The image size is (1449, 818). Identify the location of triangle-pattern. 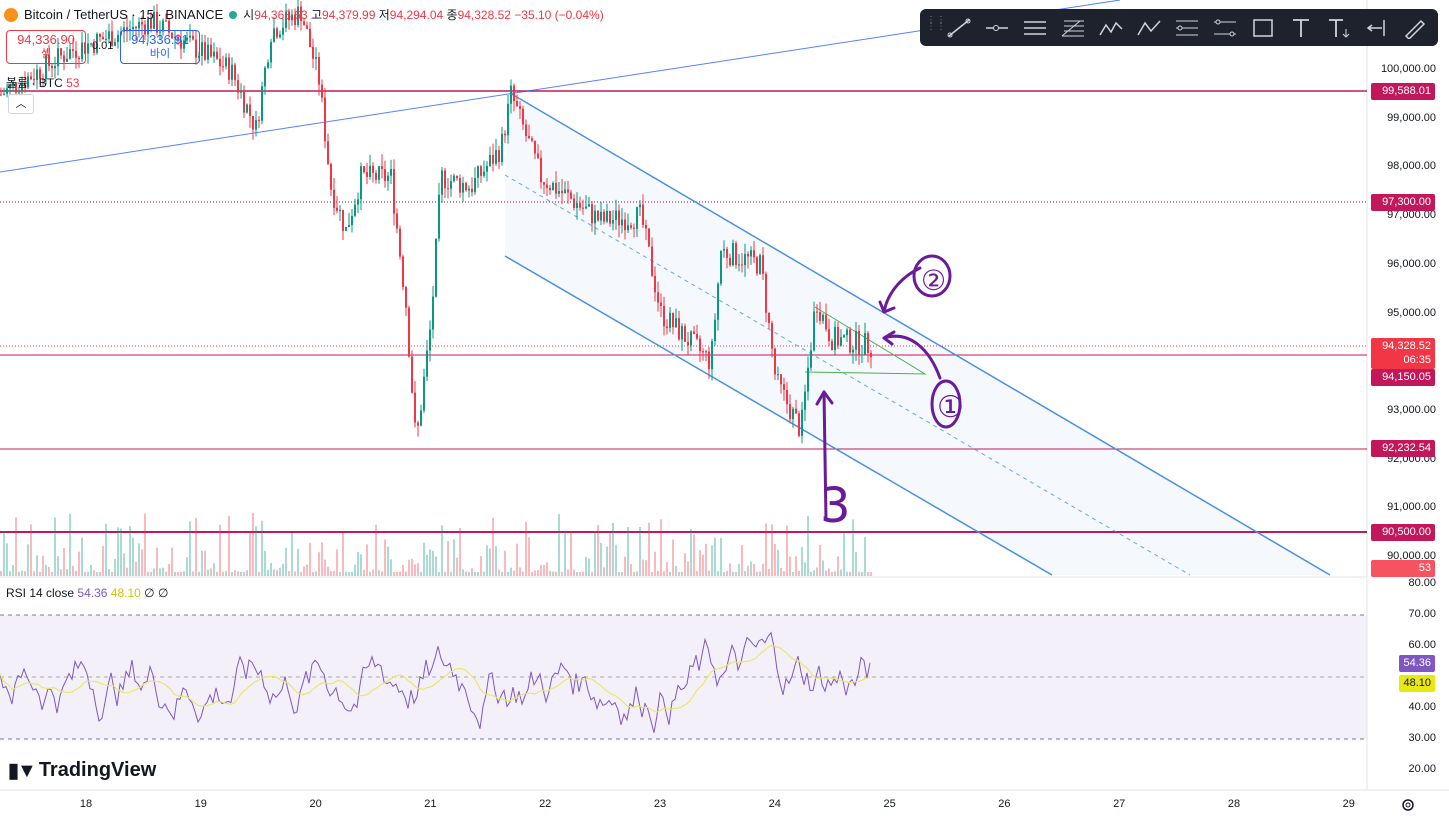
(865, 340).